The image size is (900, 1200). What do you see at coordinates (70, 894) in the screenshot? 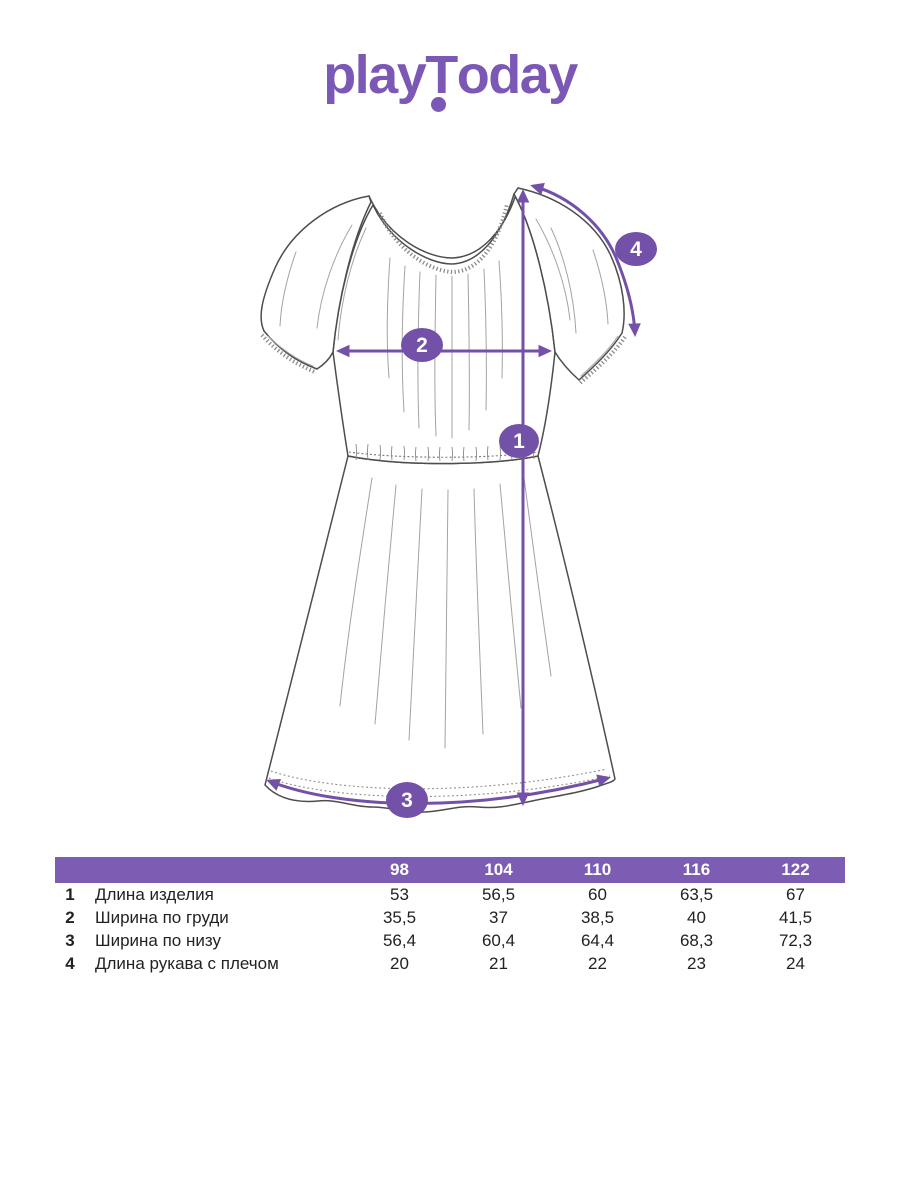
I see `row-number: 1` at bounding box center [70, 894].